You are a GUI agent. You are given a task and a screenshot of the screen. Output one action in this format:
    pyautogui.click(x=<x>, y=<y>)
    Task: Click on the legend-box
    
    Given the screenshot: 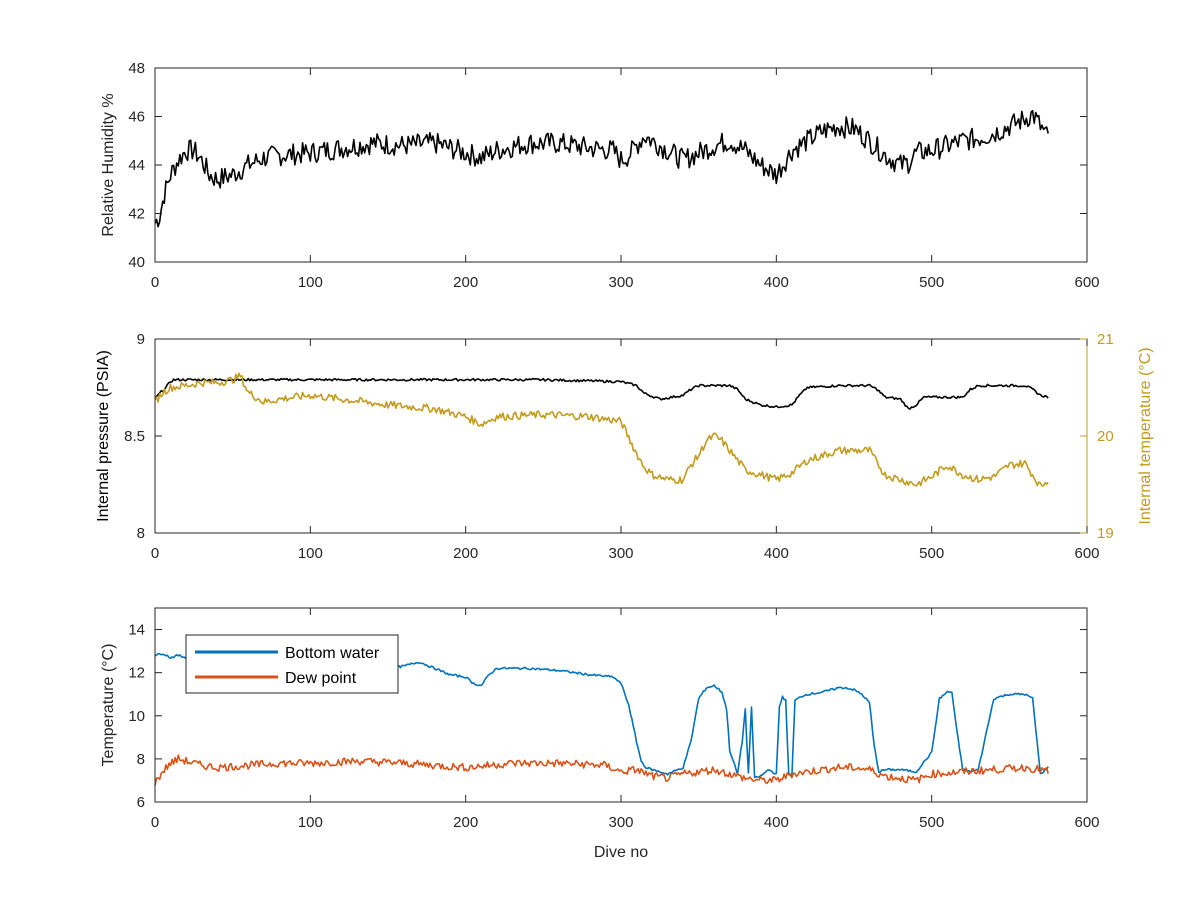 What is the action you would take?
    pyautogui.click(x=292, y=664)
    